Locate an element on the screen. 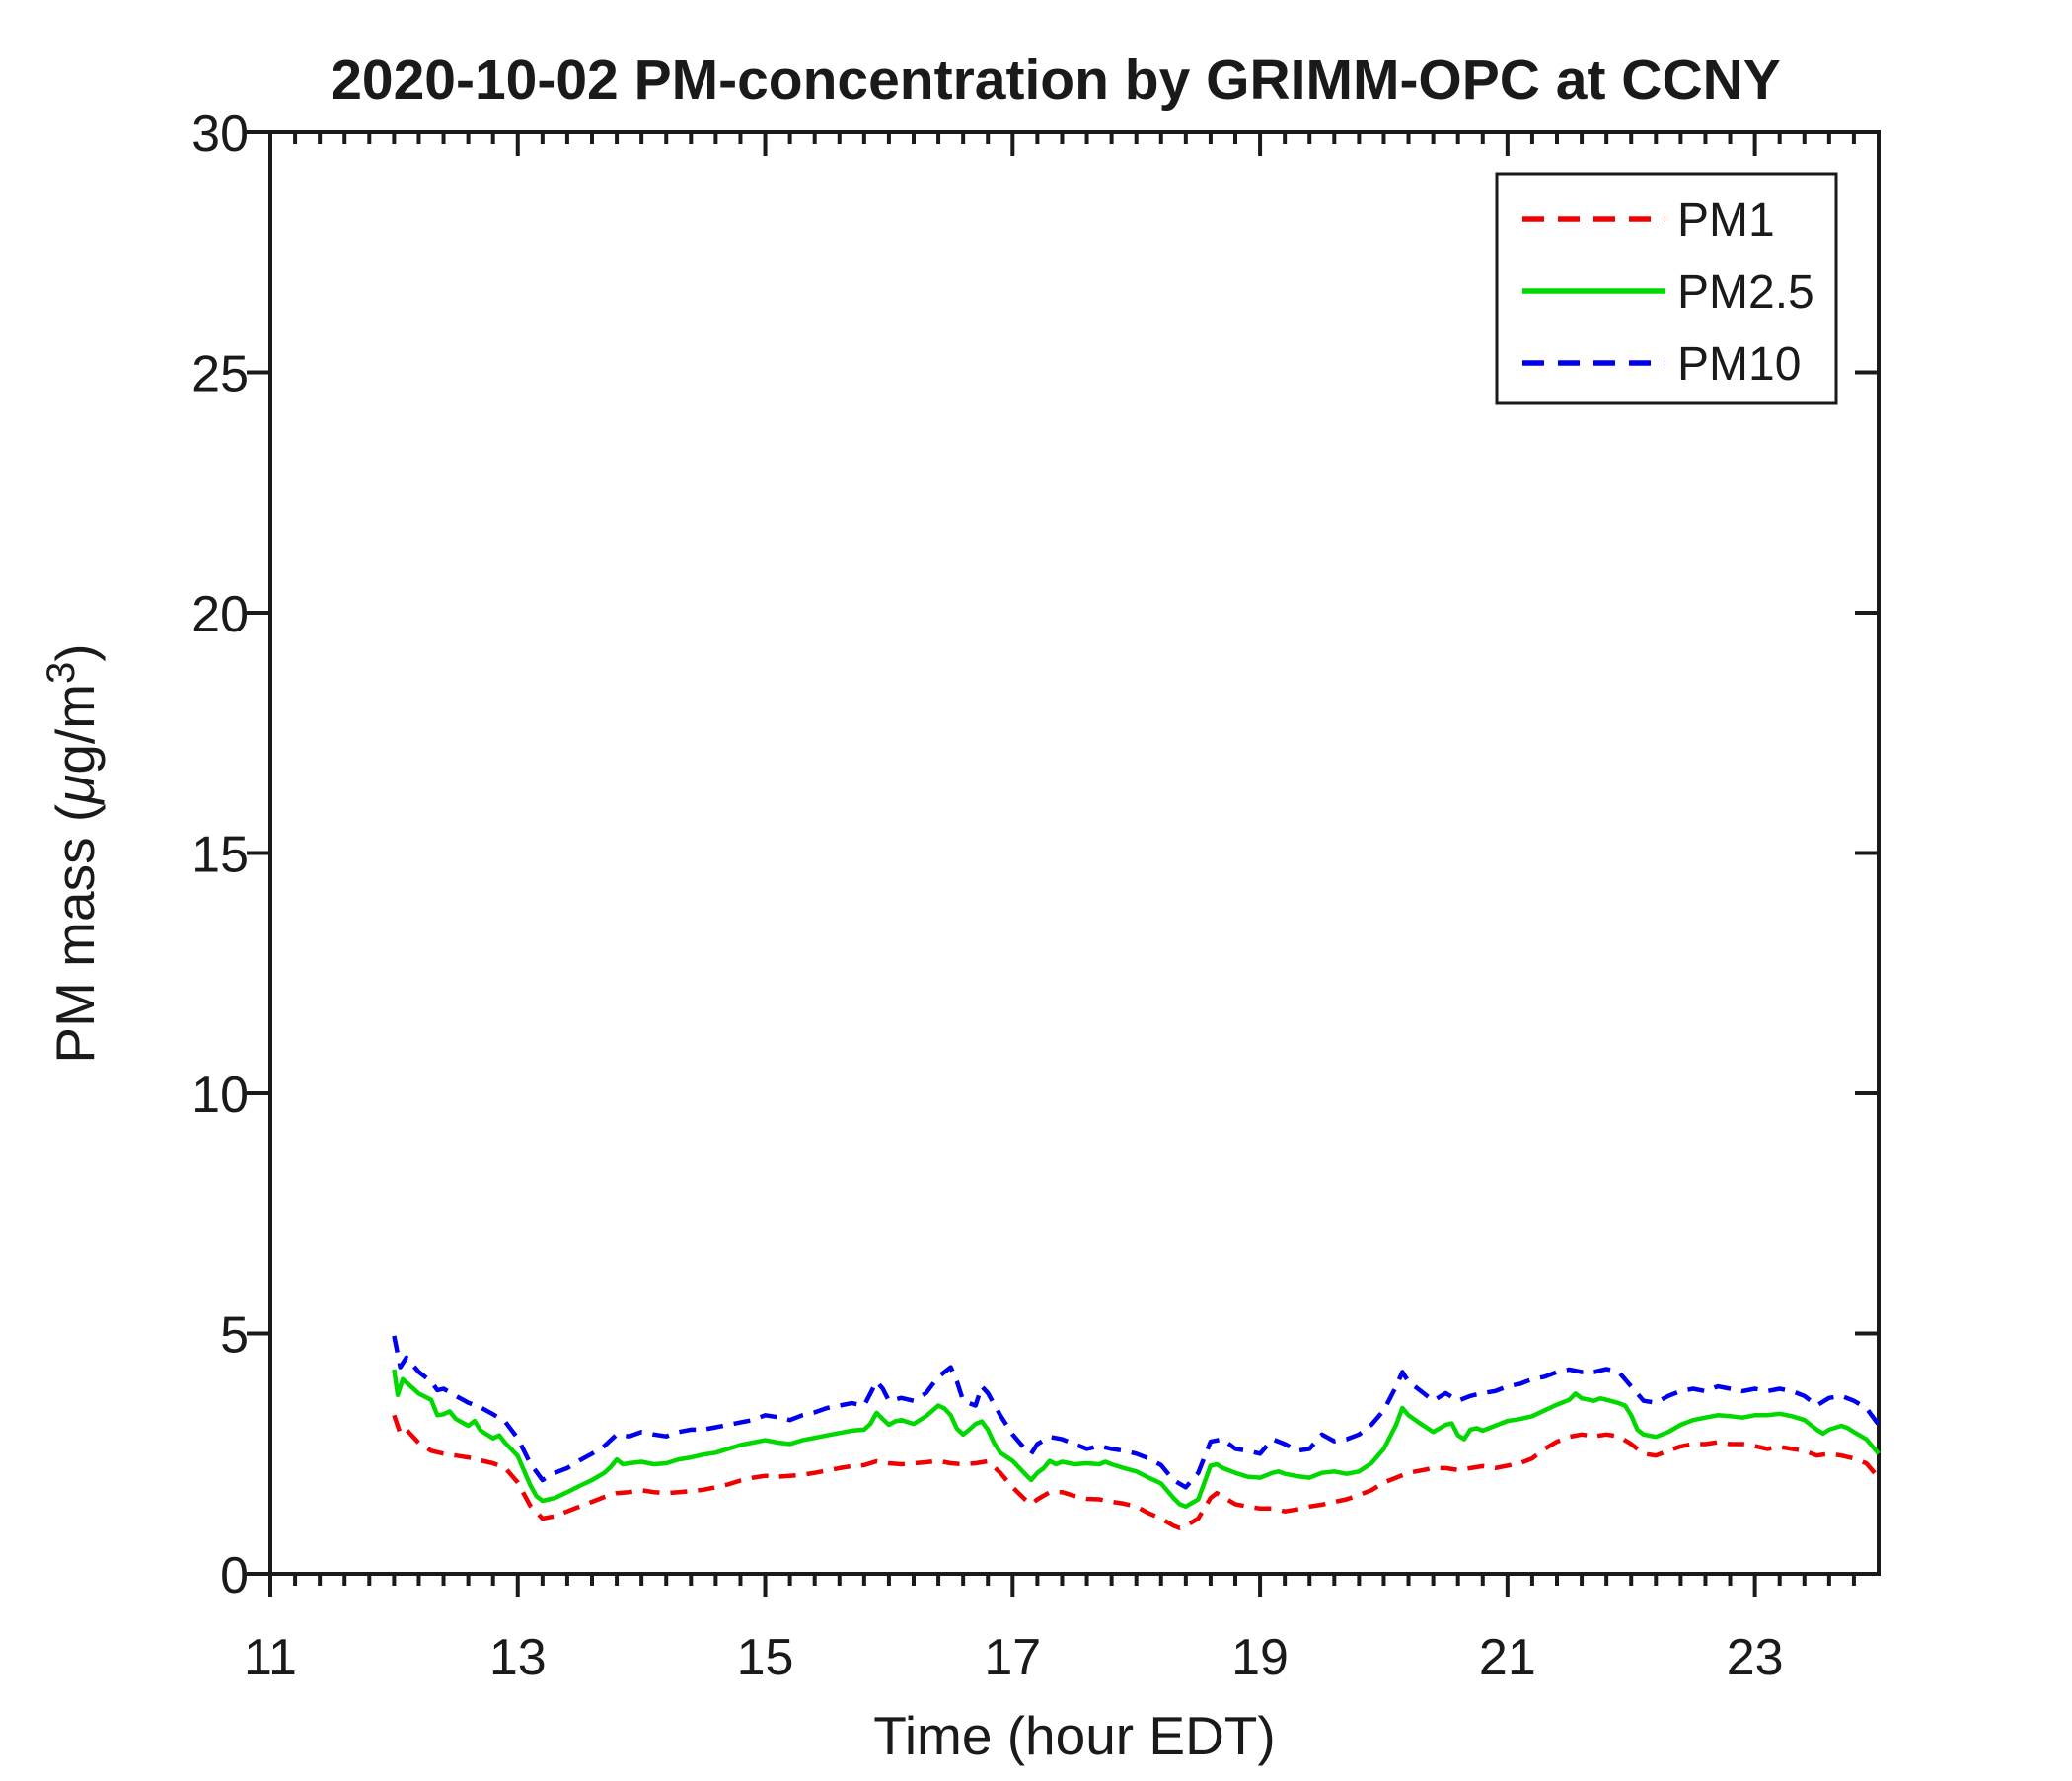 The height and width of the screenshot is (1781, 2072). y-tick-label: 30 is located at coordinates (220, 135).